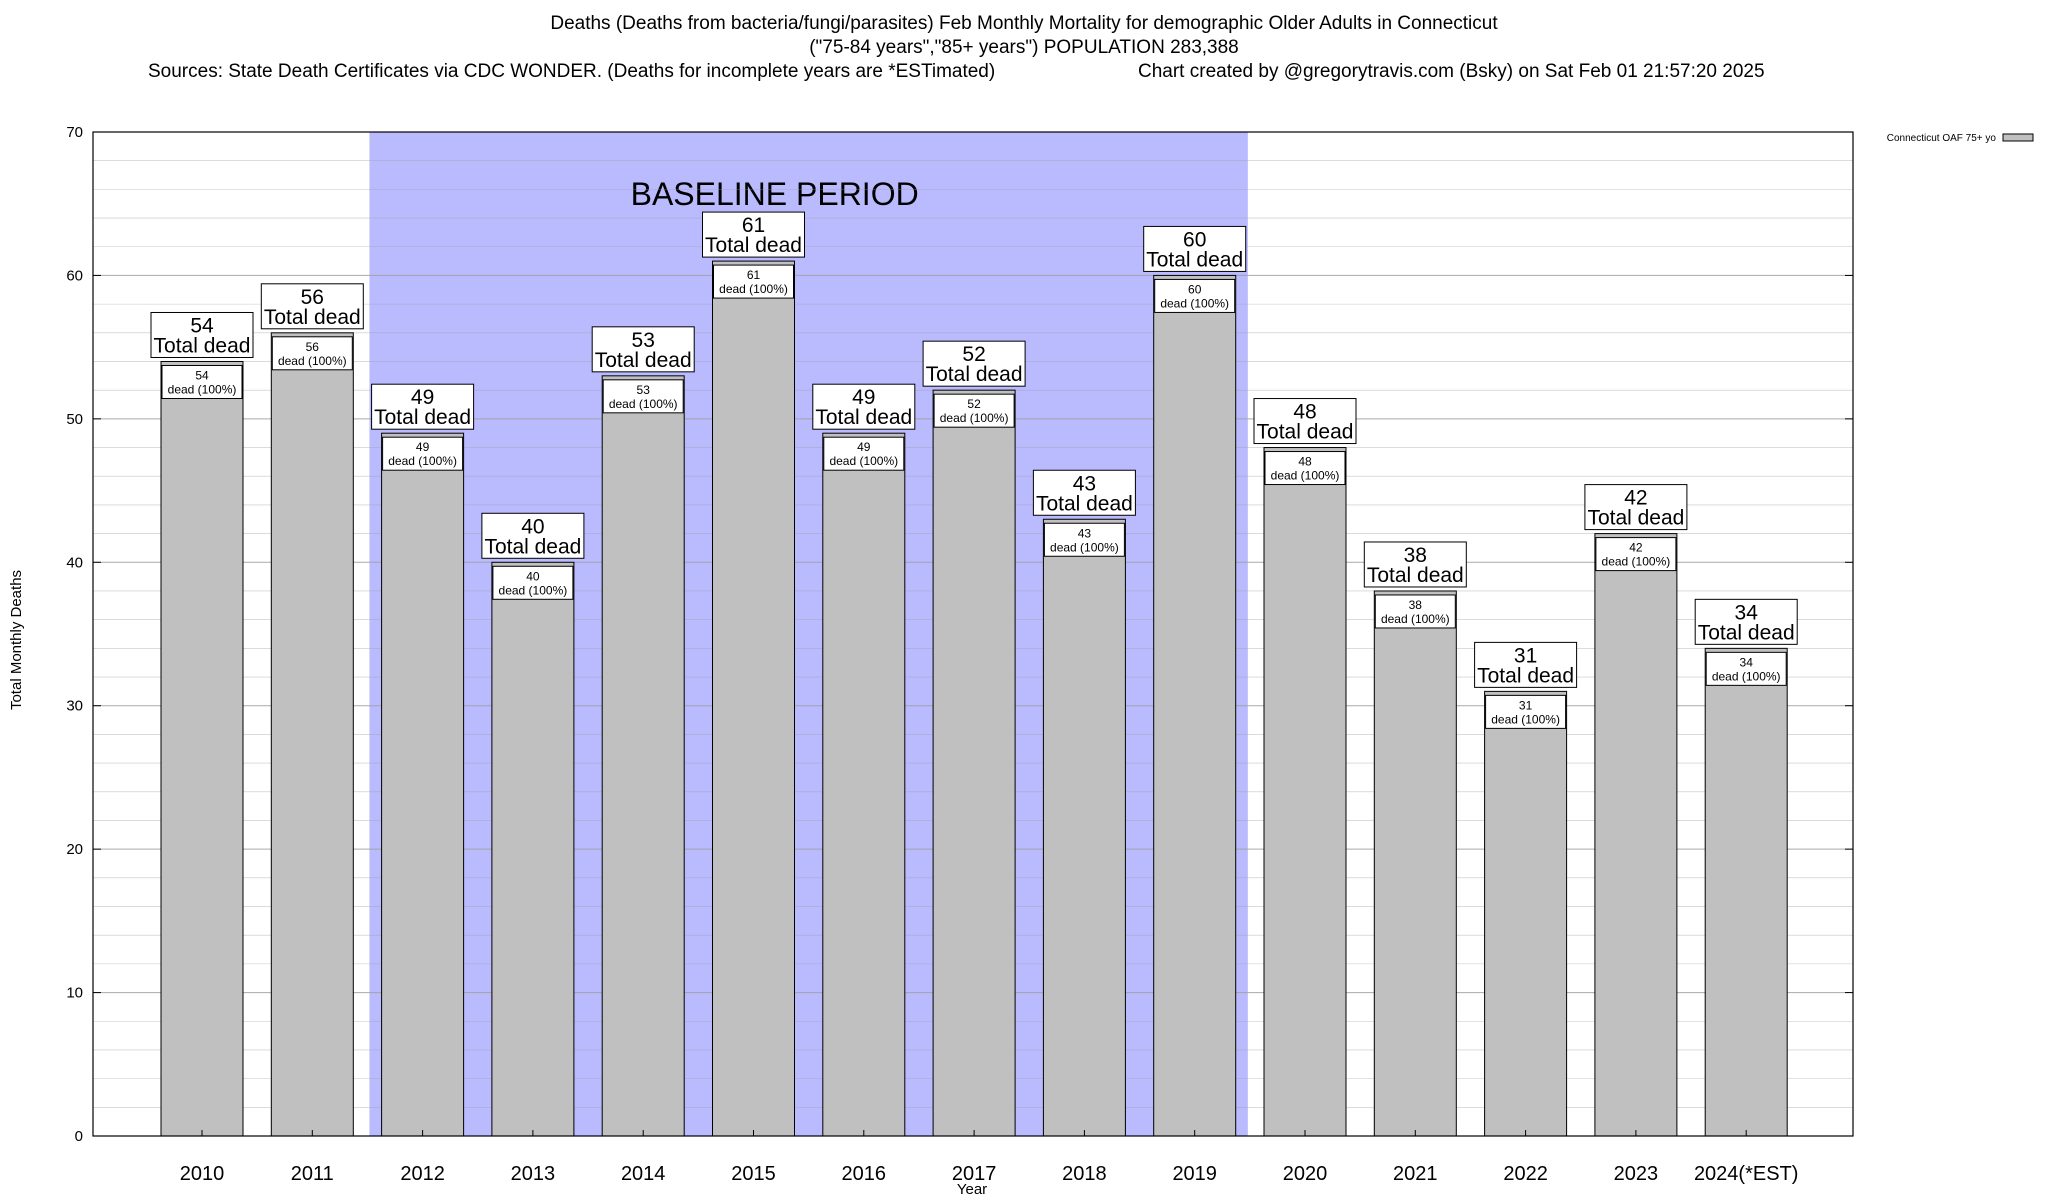  I want to click on inner-value-label: 48, so click(1305, 462).